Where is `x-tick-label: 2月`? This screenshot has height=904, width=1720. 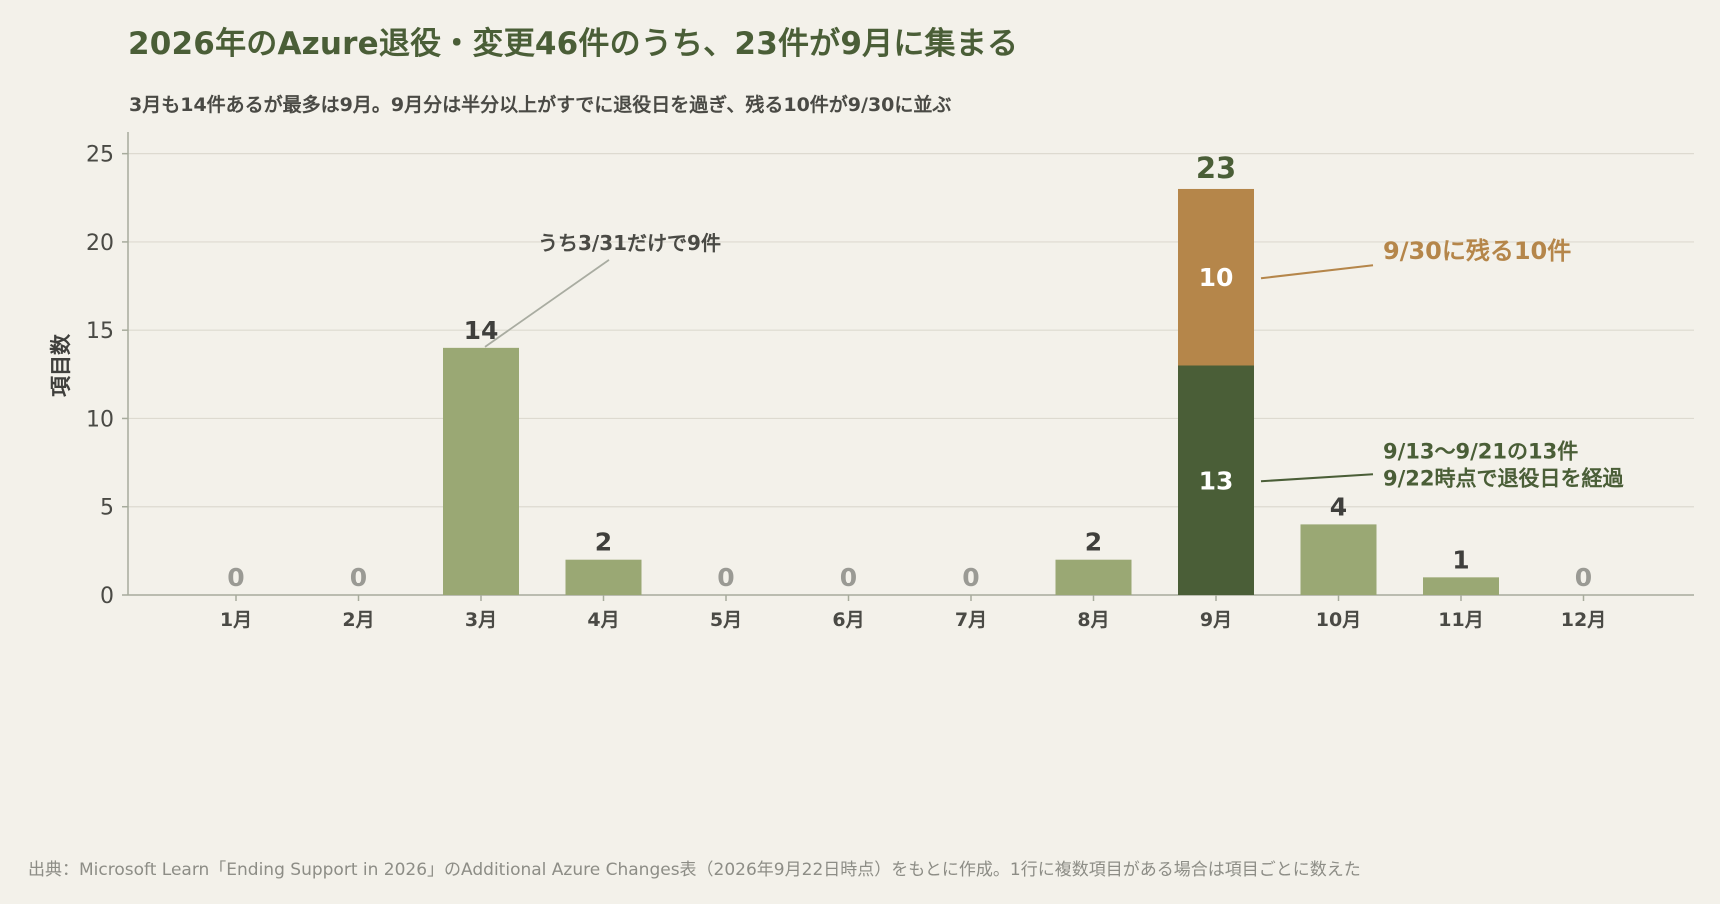
x-tick-label: 2月 is located at coordinates (358, 620).